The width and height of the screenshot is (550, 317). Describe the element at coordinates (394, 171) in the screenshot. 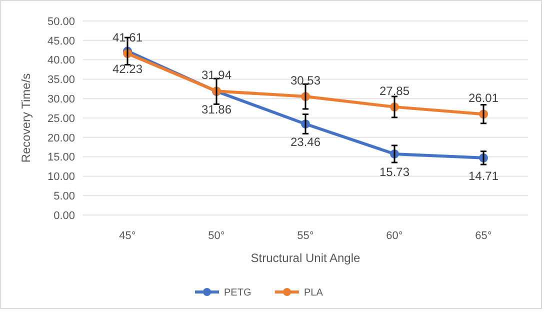

I see `data-label: 15.73` at that location.